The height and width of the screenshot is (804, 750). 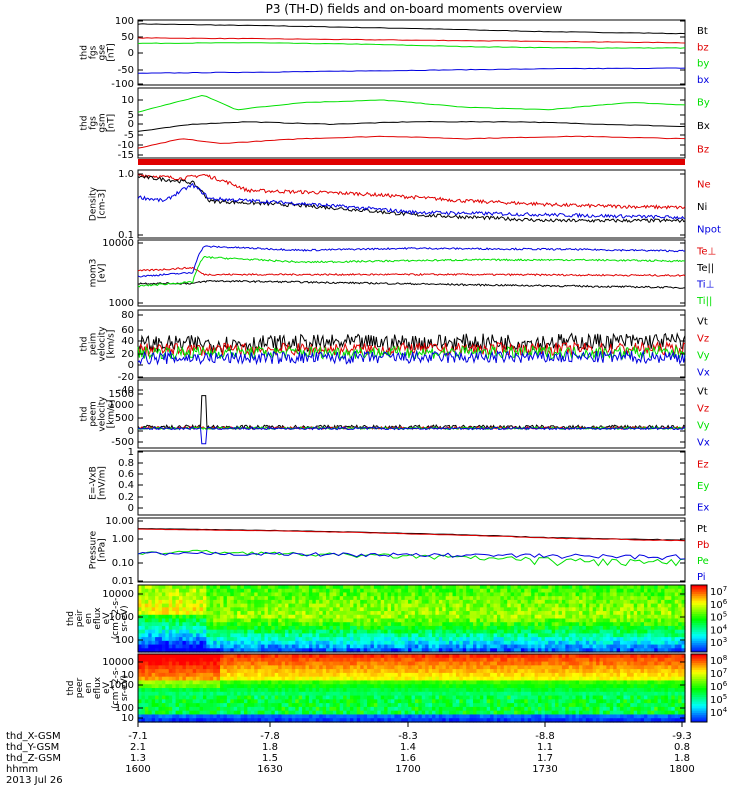 I want to click on x-tick-value: 1.7, so click(x=545, y=758).